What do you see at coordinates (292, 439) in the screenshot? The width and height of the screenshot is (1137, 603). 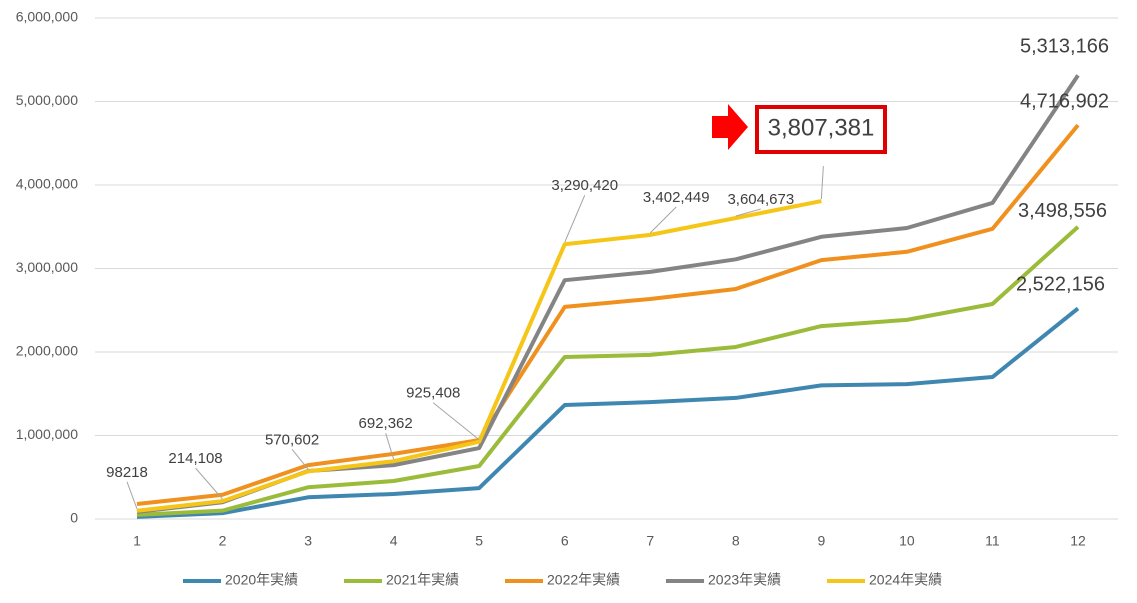 I see `value-label: 570,602` at bounding box center [292, 439].